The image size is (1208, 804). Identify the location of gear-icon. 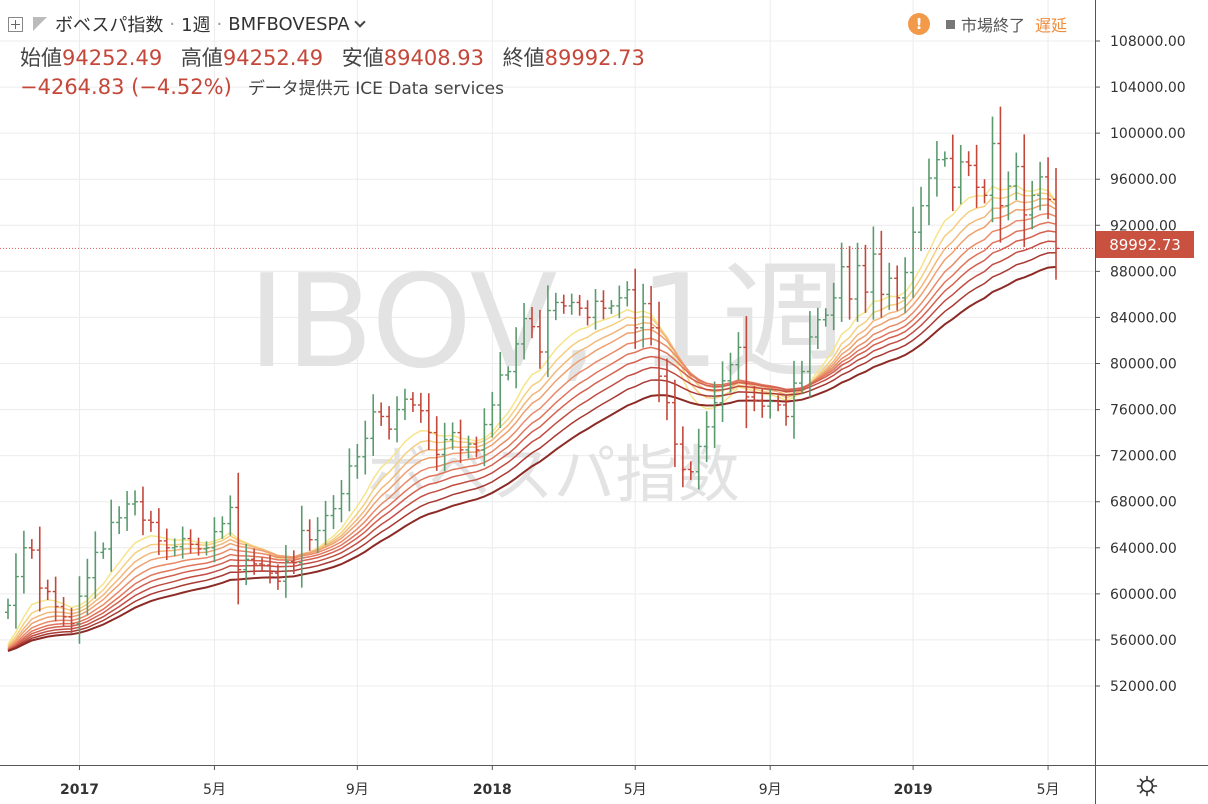
(1147, 786).